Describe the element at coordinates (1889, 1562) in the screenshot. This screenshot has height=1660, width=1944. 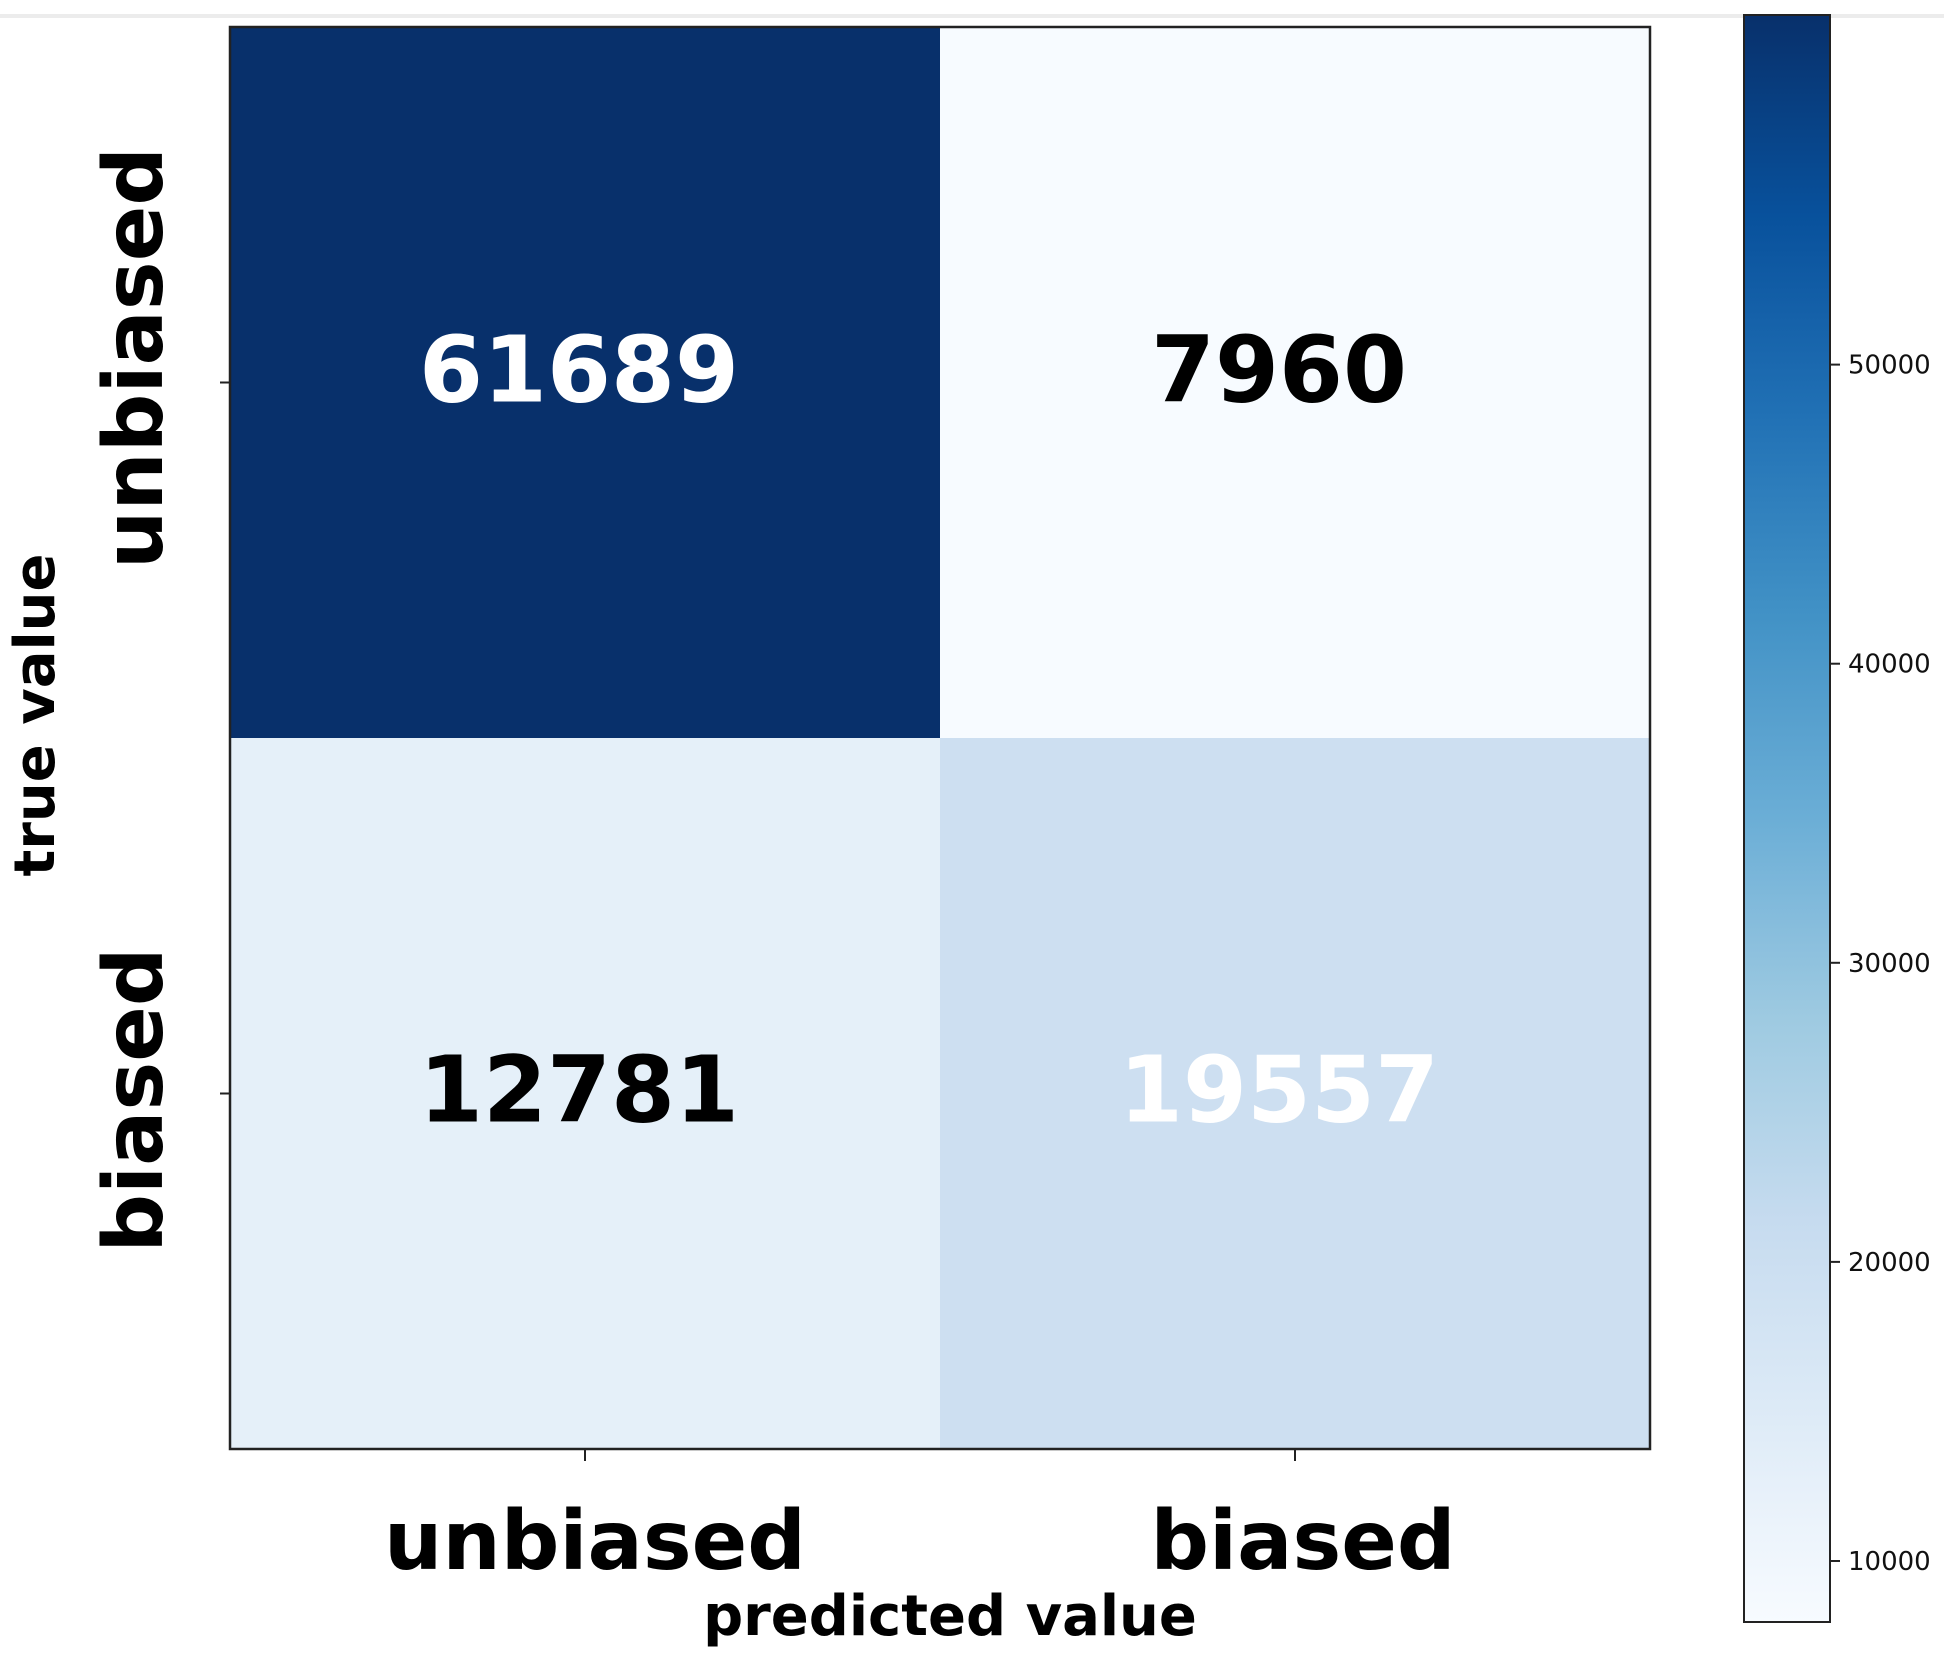
I see `colorbar-tick-label-0: 10000` at that location.